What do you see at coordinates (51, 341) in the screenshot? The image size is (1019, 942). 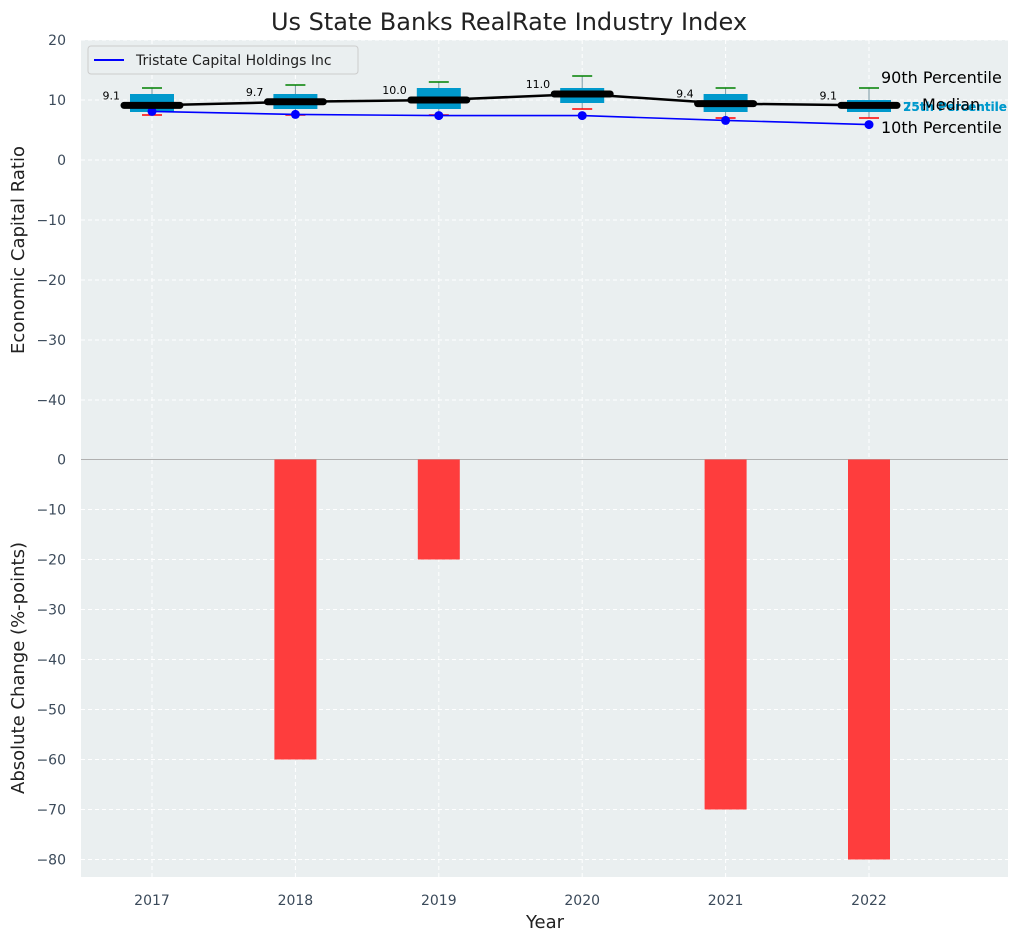 I see `y-tick-top: −30` at bounding box center [51, 341].